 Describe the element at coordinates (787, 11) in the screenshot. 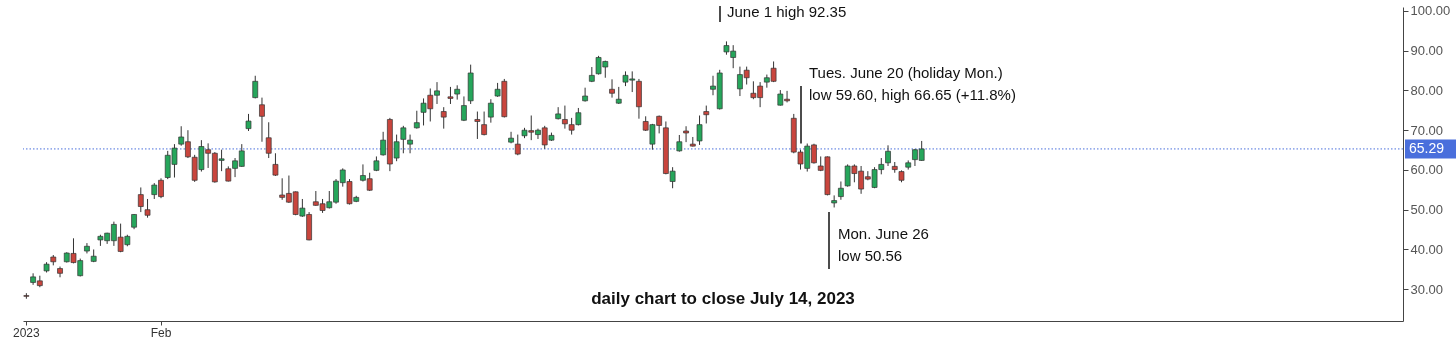

I see `annotation: June 1 high 92.35` at that location.